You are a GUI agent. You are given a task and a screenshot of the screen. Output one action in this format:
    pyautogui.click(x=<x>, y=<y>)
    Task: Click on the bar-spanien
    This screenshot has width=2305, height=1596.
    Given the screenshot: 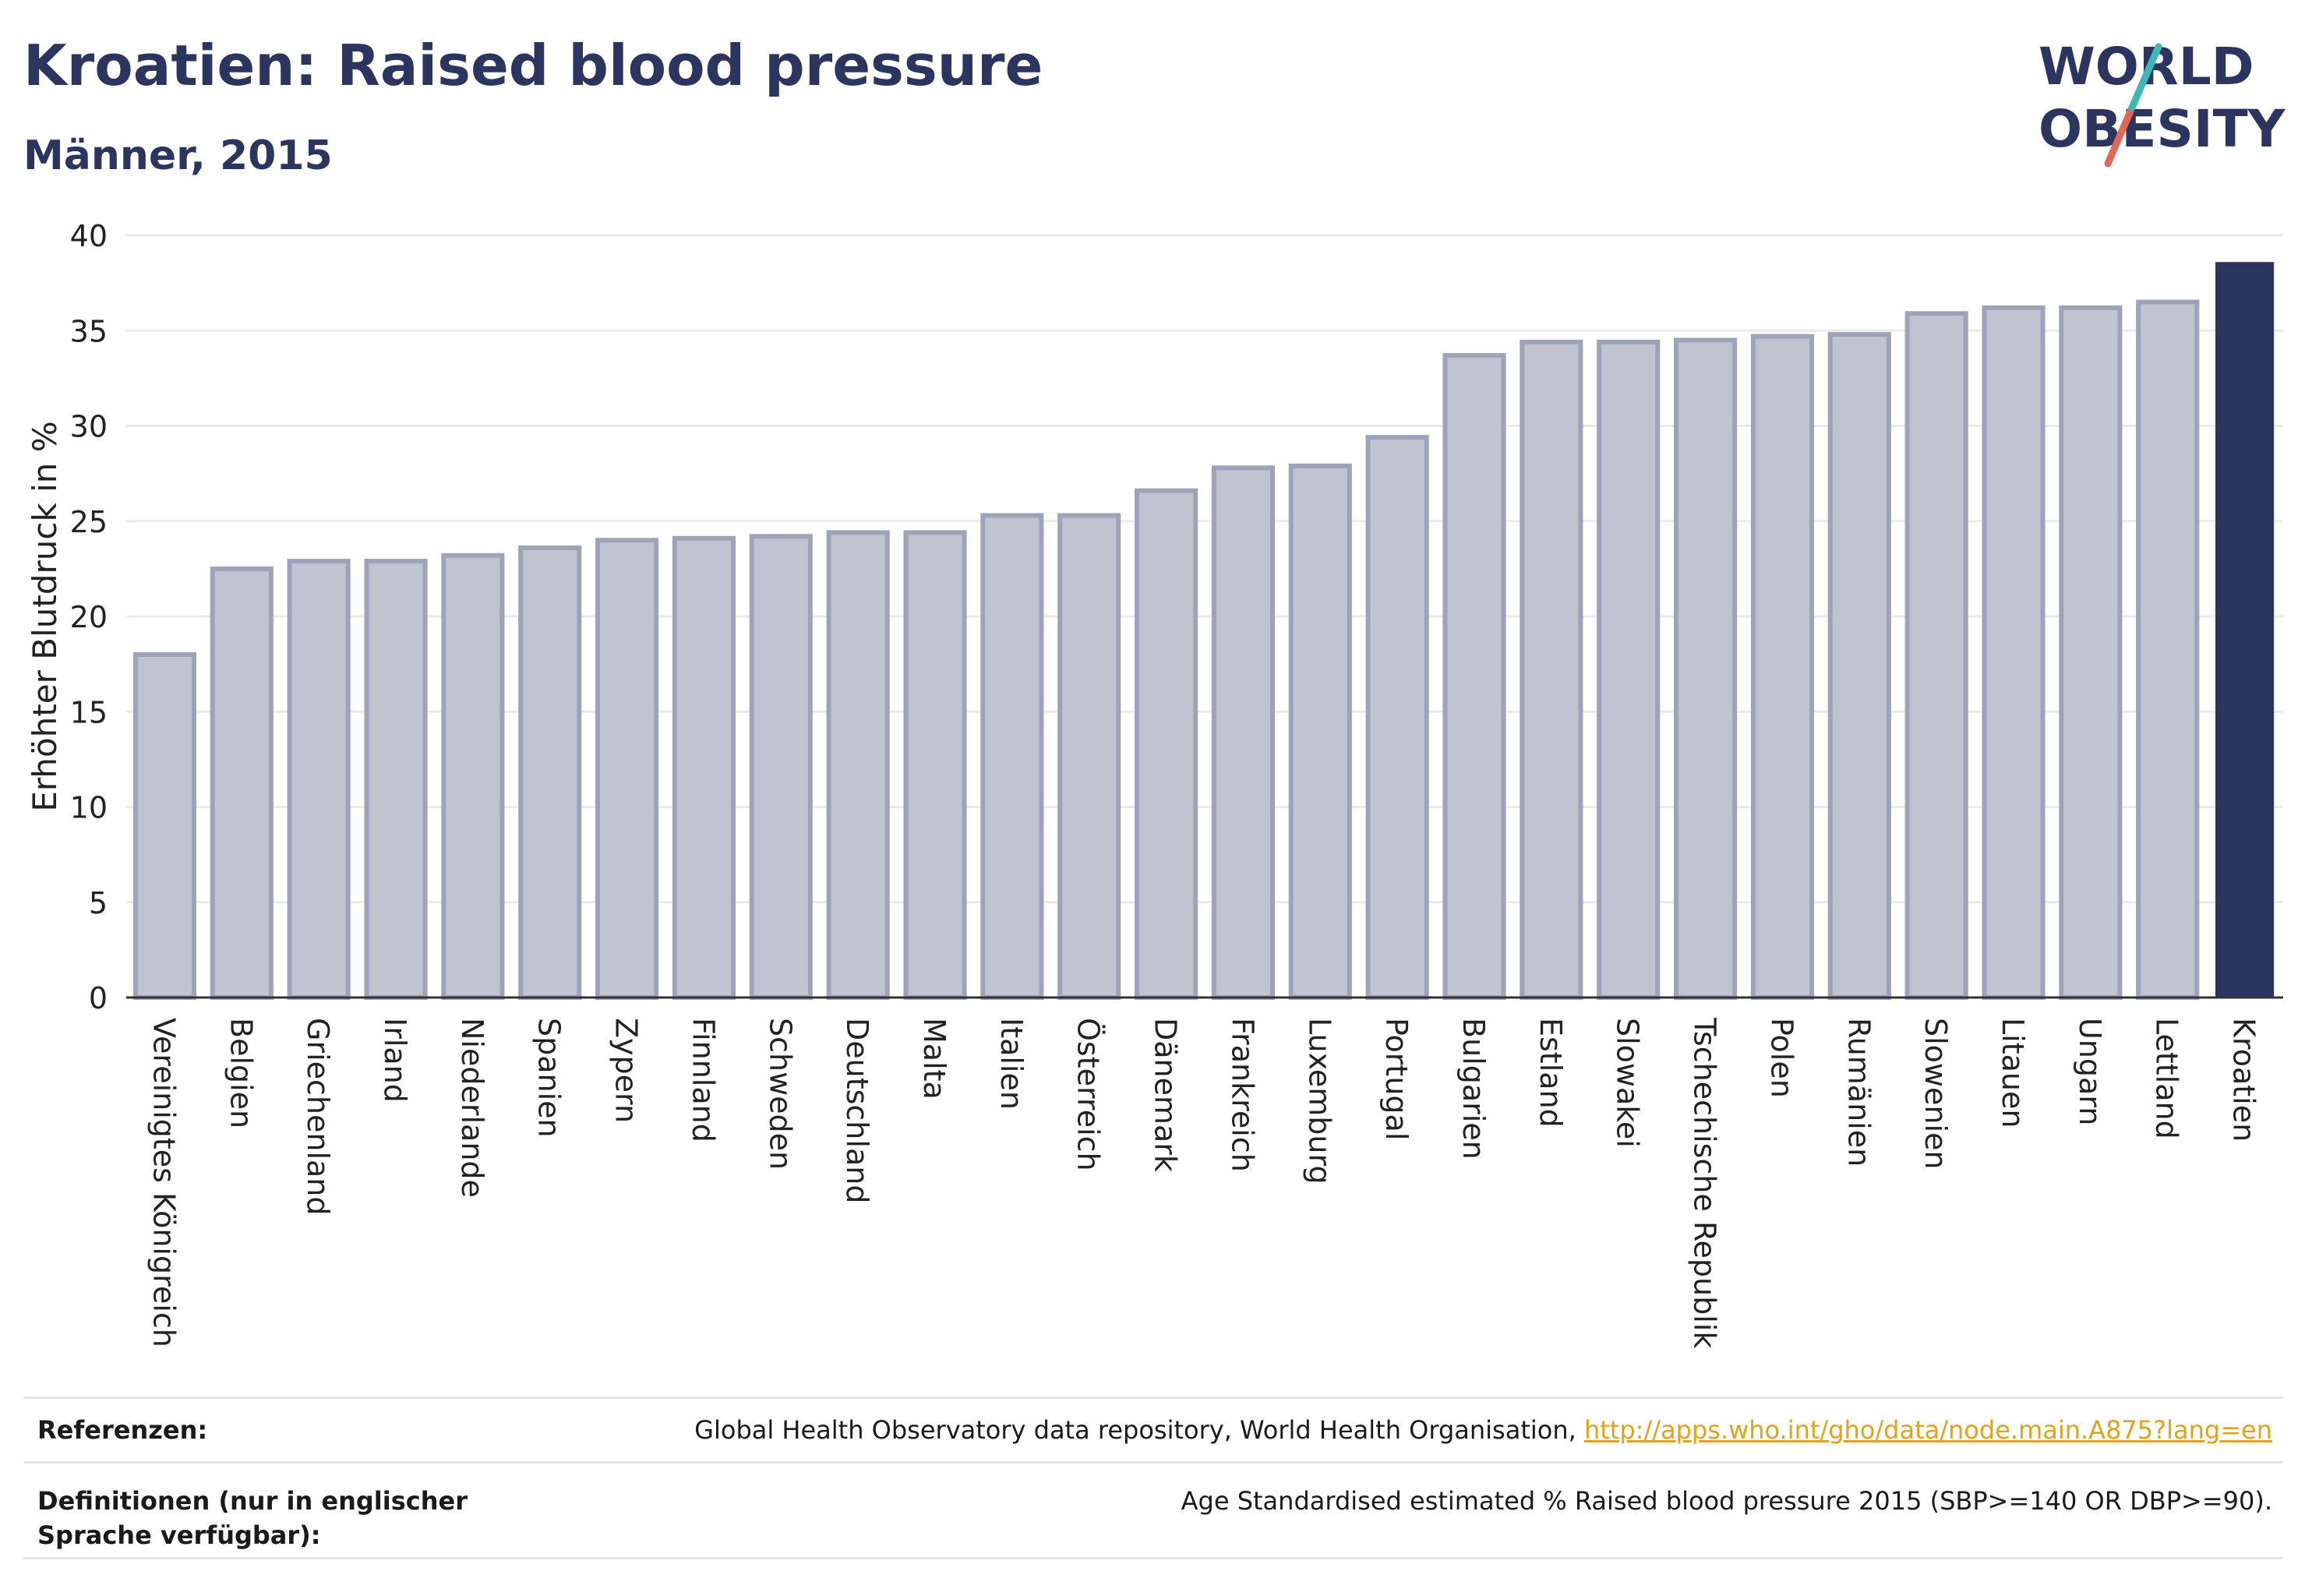 What is the action you would take?
    pyautogui.click(x=550, y=773)
    